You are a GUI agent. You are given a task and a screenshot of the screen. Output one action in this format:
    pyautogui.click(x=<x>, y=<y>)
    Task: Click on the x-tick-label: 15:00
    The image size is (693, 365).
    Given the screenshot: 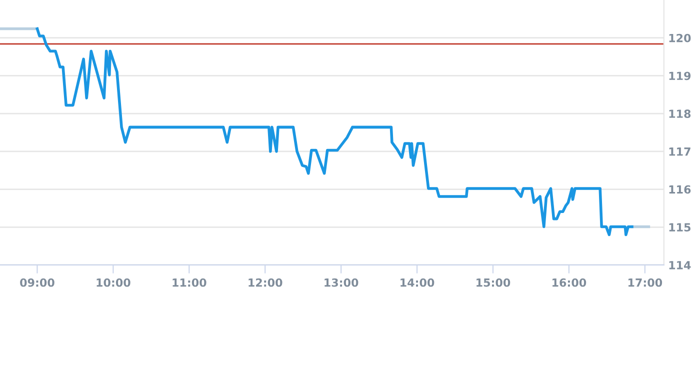 What is the action you would take?
    pyautogui.click(x=493, y=282)
    